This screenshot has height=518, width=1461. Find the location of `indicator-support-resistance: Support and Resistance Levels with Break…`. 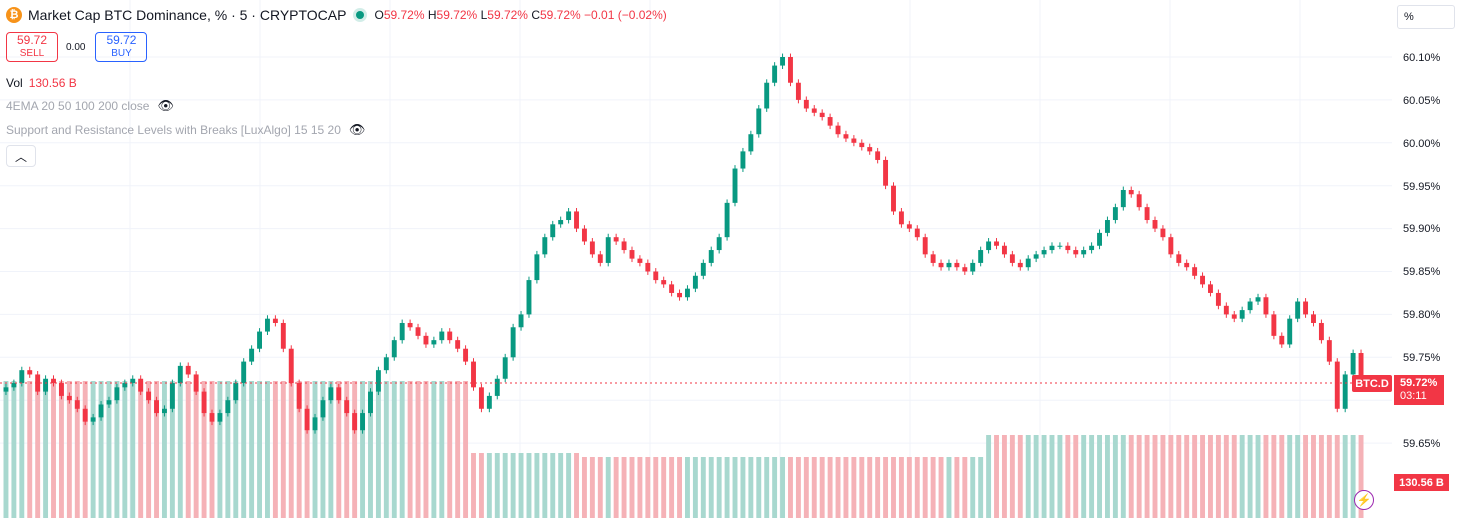

indicator-support-resistance: Support and Resistance Levels with Break… is located at coordinates (186, 129).